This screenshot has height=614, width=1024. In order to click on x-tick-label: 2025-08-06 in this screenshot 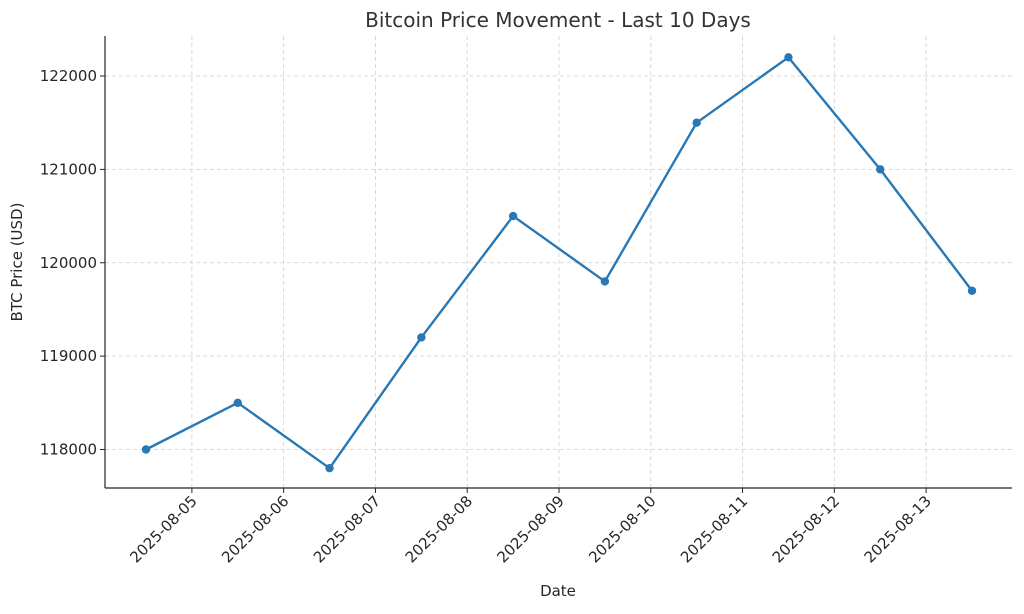, I will do `click(255, 529)`.